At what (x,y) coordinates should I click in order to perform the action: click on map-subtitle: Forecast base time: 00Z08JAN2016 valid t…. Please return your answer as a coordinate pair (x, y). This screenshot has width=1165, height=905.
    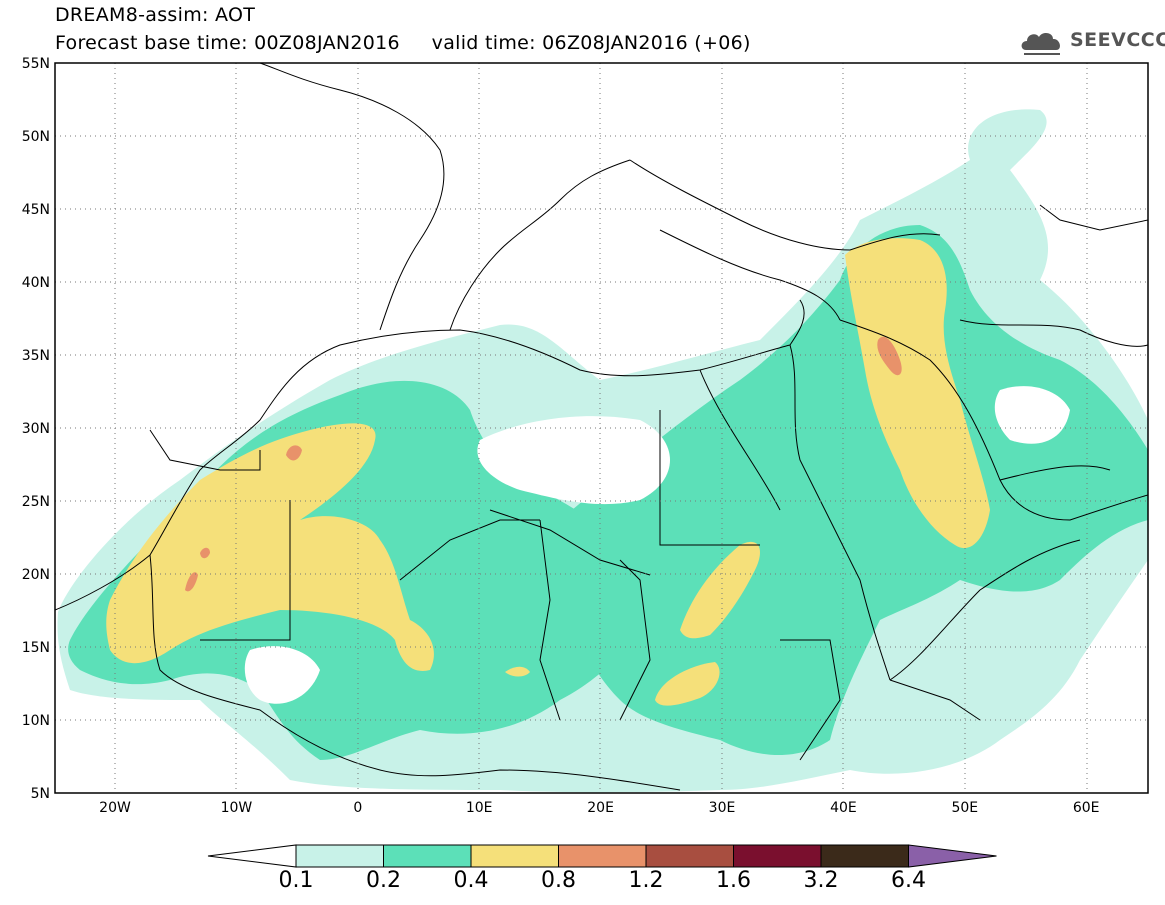
    Looking at the image, I should click on (403, 43).